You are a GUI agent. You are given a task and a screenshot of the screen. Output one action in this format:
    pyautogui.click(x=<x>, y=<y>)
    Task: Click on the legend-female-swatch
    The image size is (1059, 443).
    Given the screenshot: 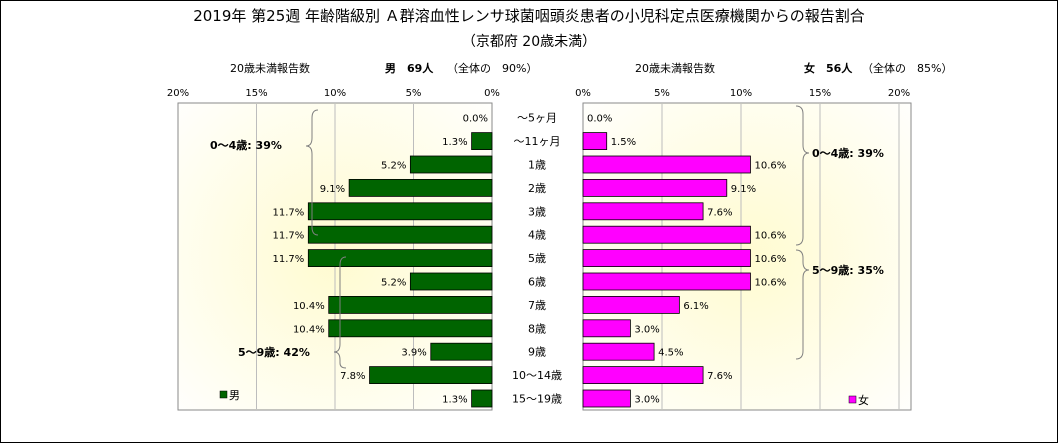 What is the action you would take?
    pyautogui.click(x=852, y=399)
    